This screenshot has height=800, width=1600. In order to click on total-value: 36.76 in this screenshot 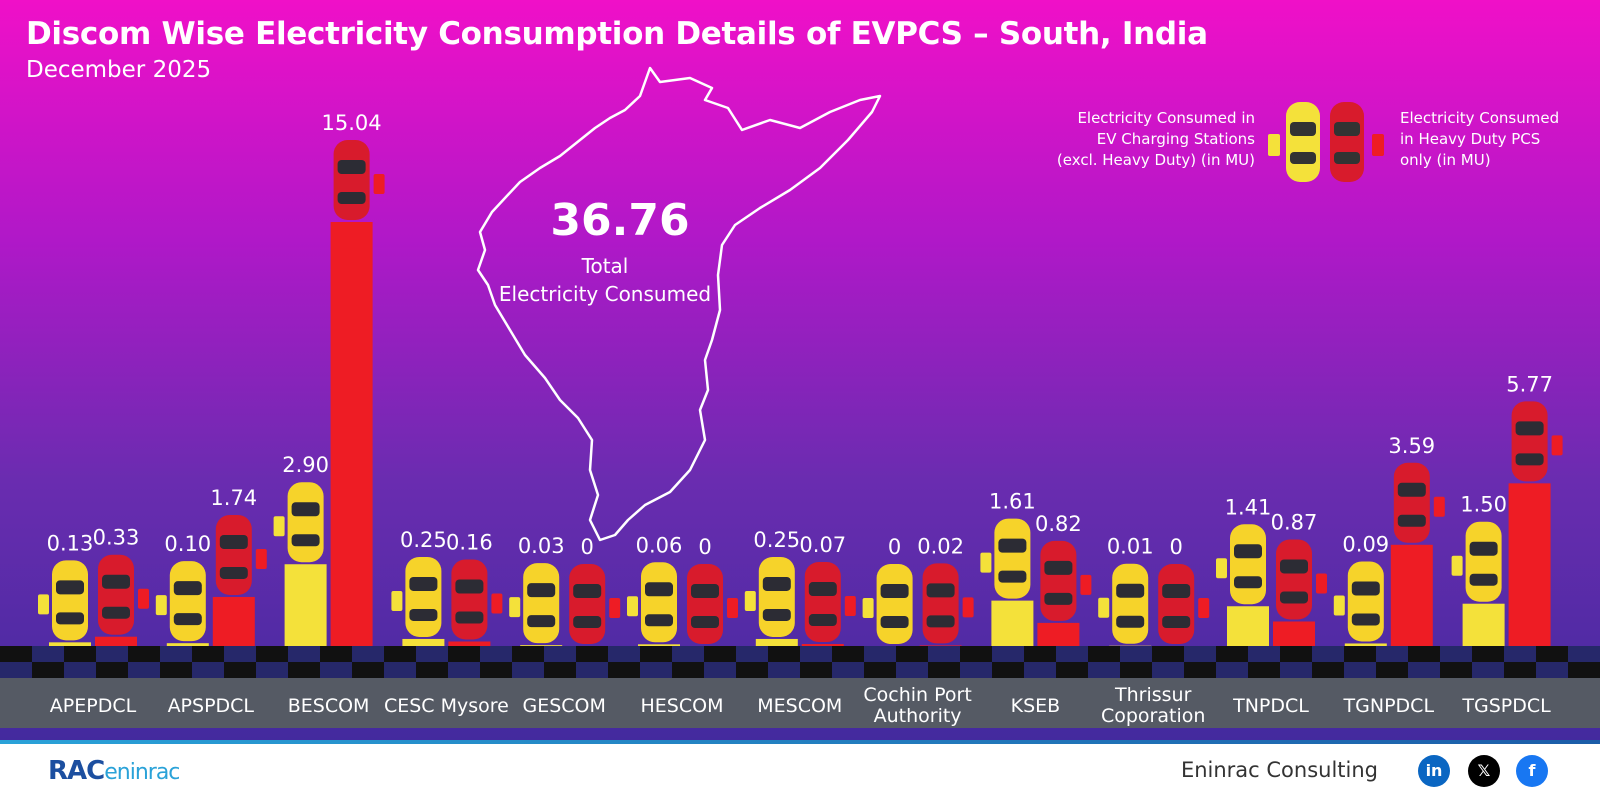, I will do `click(620, 220)`.